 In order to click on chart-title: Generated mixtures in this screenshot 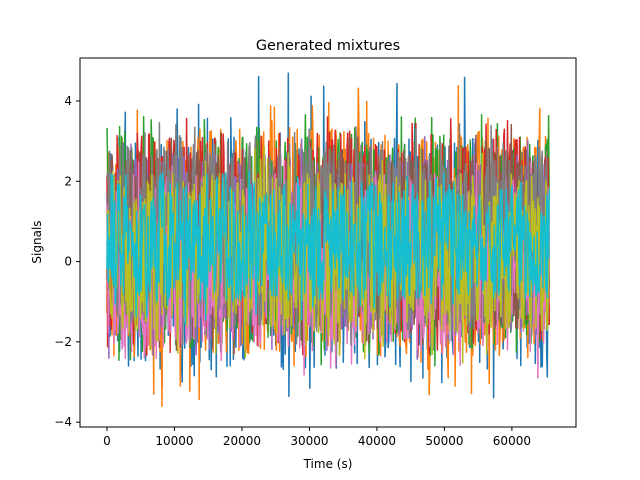, I will do `click(328, 46)`.